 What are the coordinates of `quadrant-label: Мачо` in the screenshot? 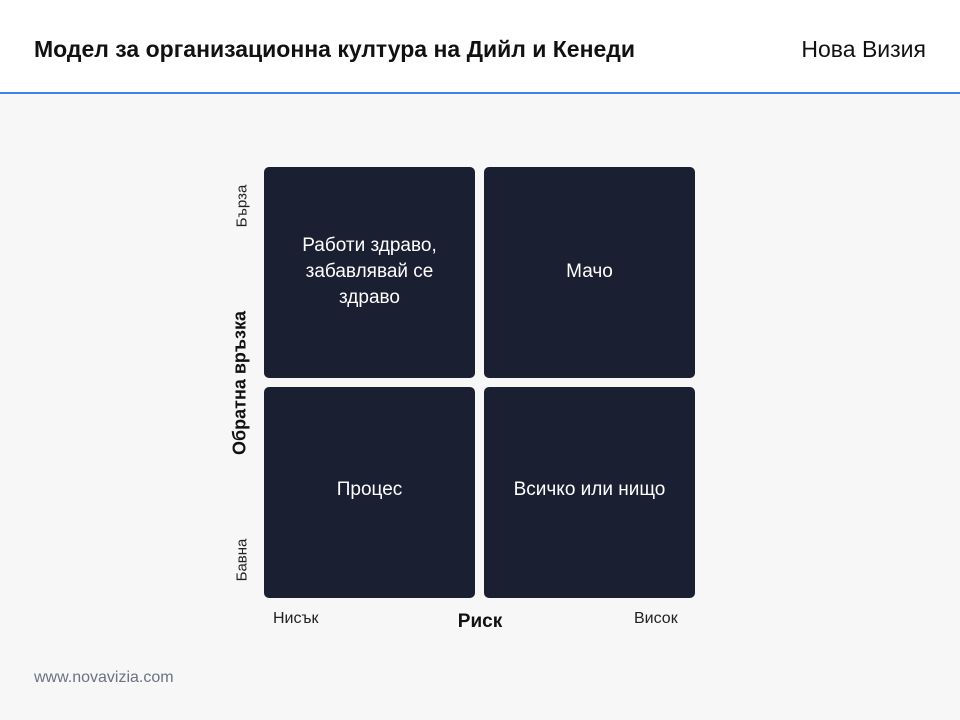 It's located at (589, 271).